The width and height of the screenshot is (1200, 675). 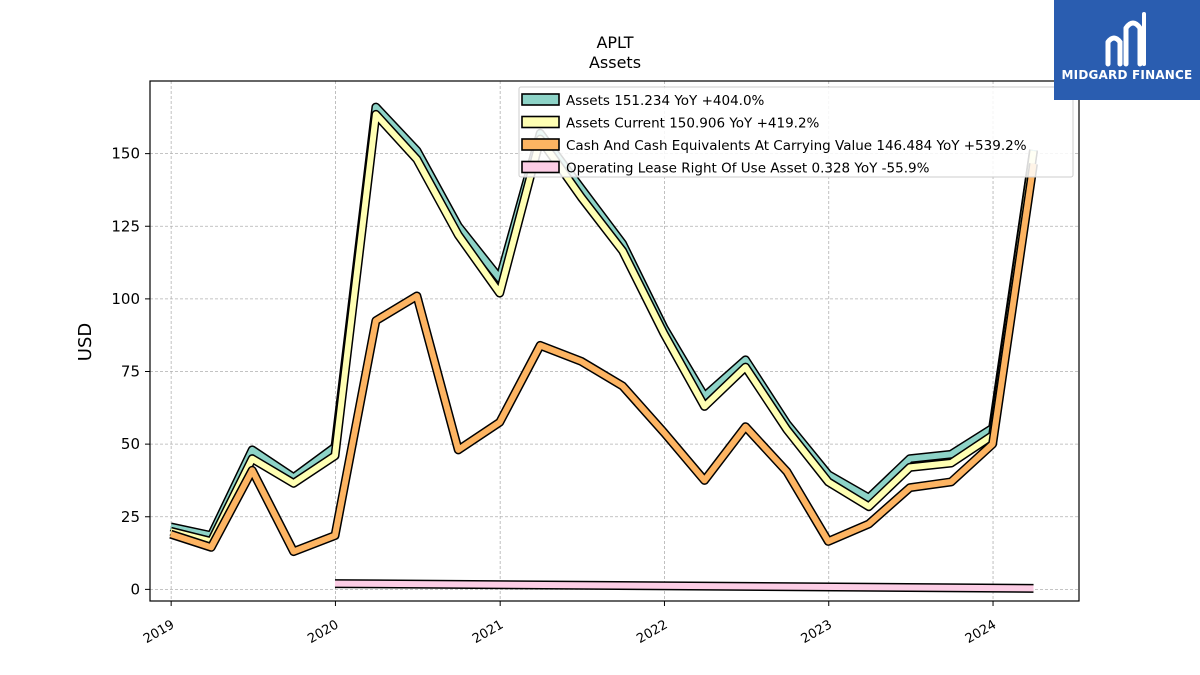 I want to click on logo-mark-icon, so click(x=1125, y=39).